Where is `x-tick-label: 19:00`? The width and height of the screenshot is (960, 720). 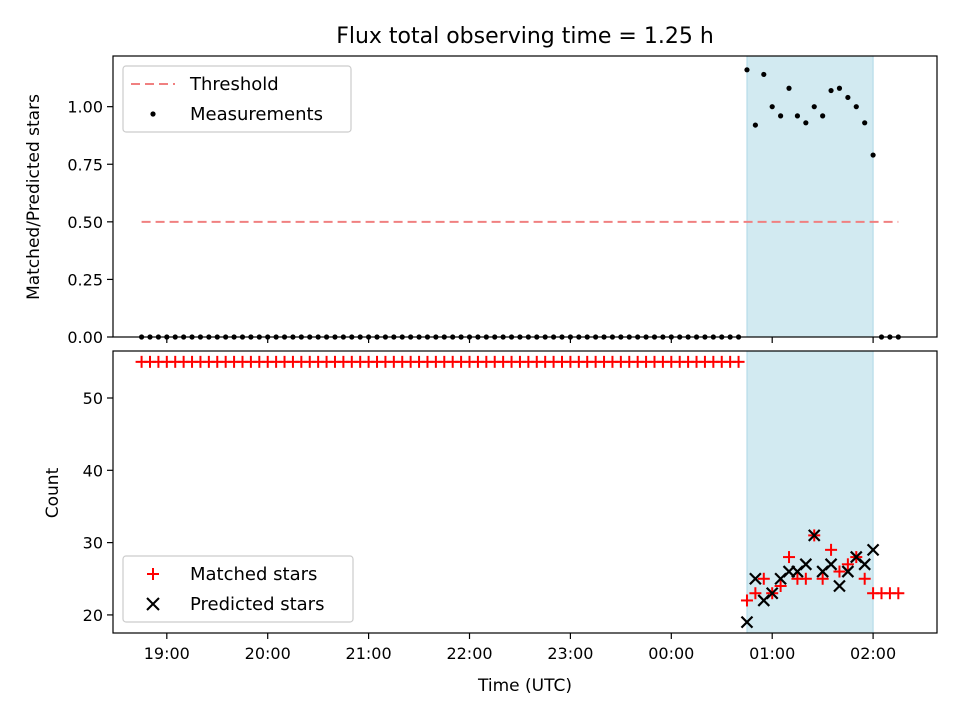 x-tick-label: 19:00 is located at coordinates (167, 653).